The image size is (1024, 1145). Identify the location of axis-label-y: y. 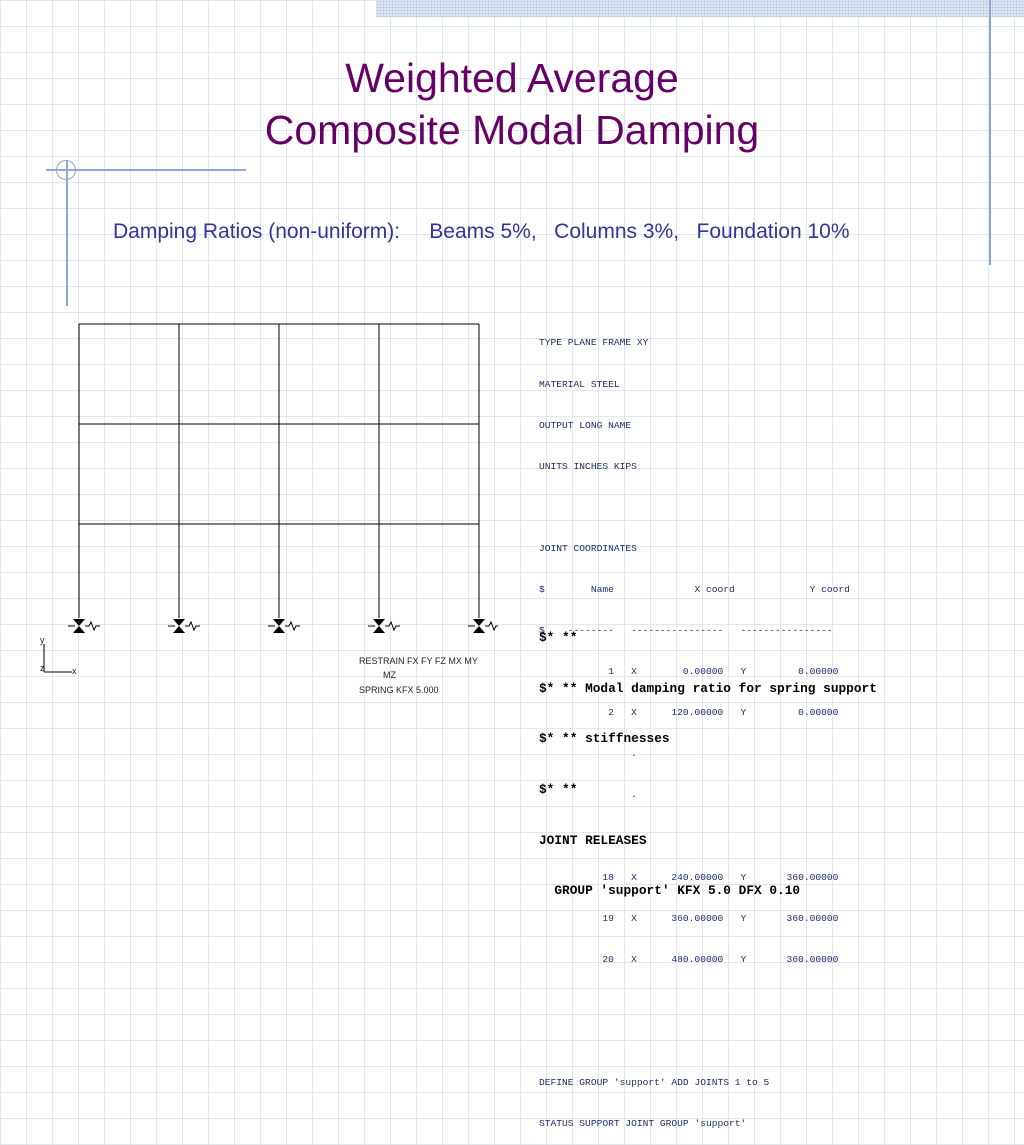
(42, 640).